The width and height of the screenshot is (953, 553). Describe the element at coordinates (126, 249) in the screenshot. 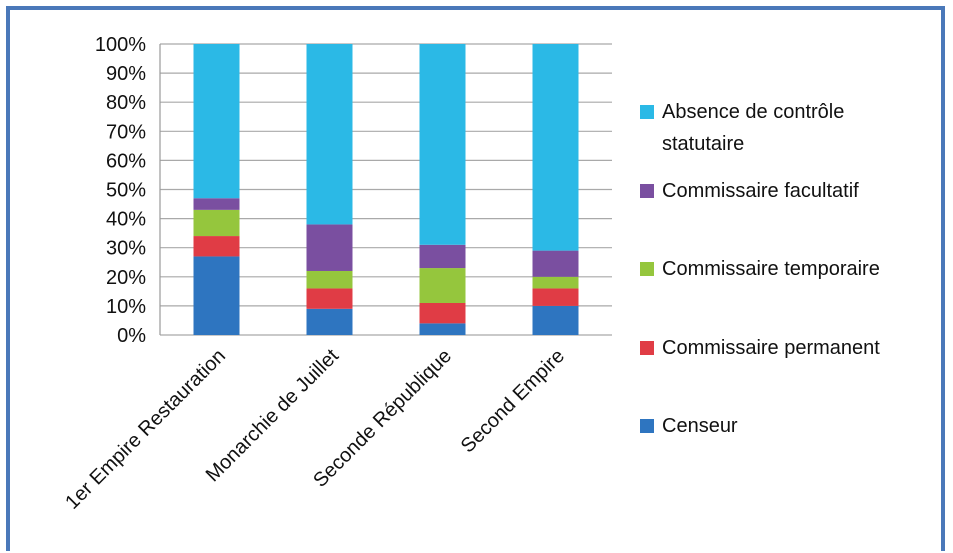

I see `y-tick-label: 30%` at that location.